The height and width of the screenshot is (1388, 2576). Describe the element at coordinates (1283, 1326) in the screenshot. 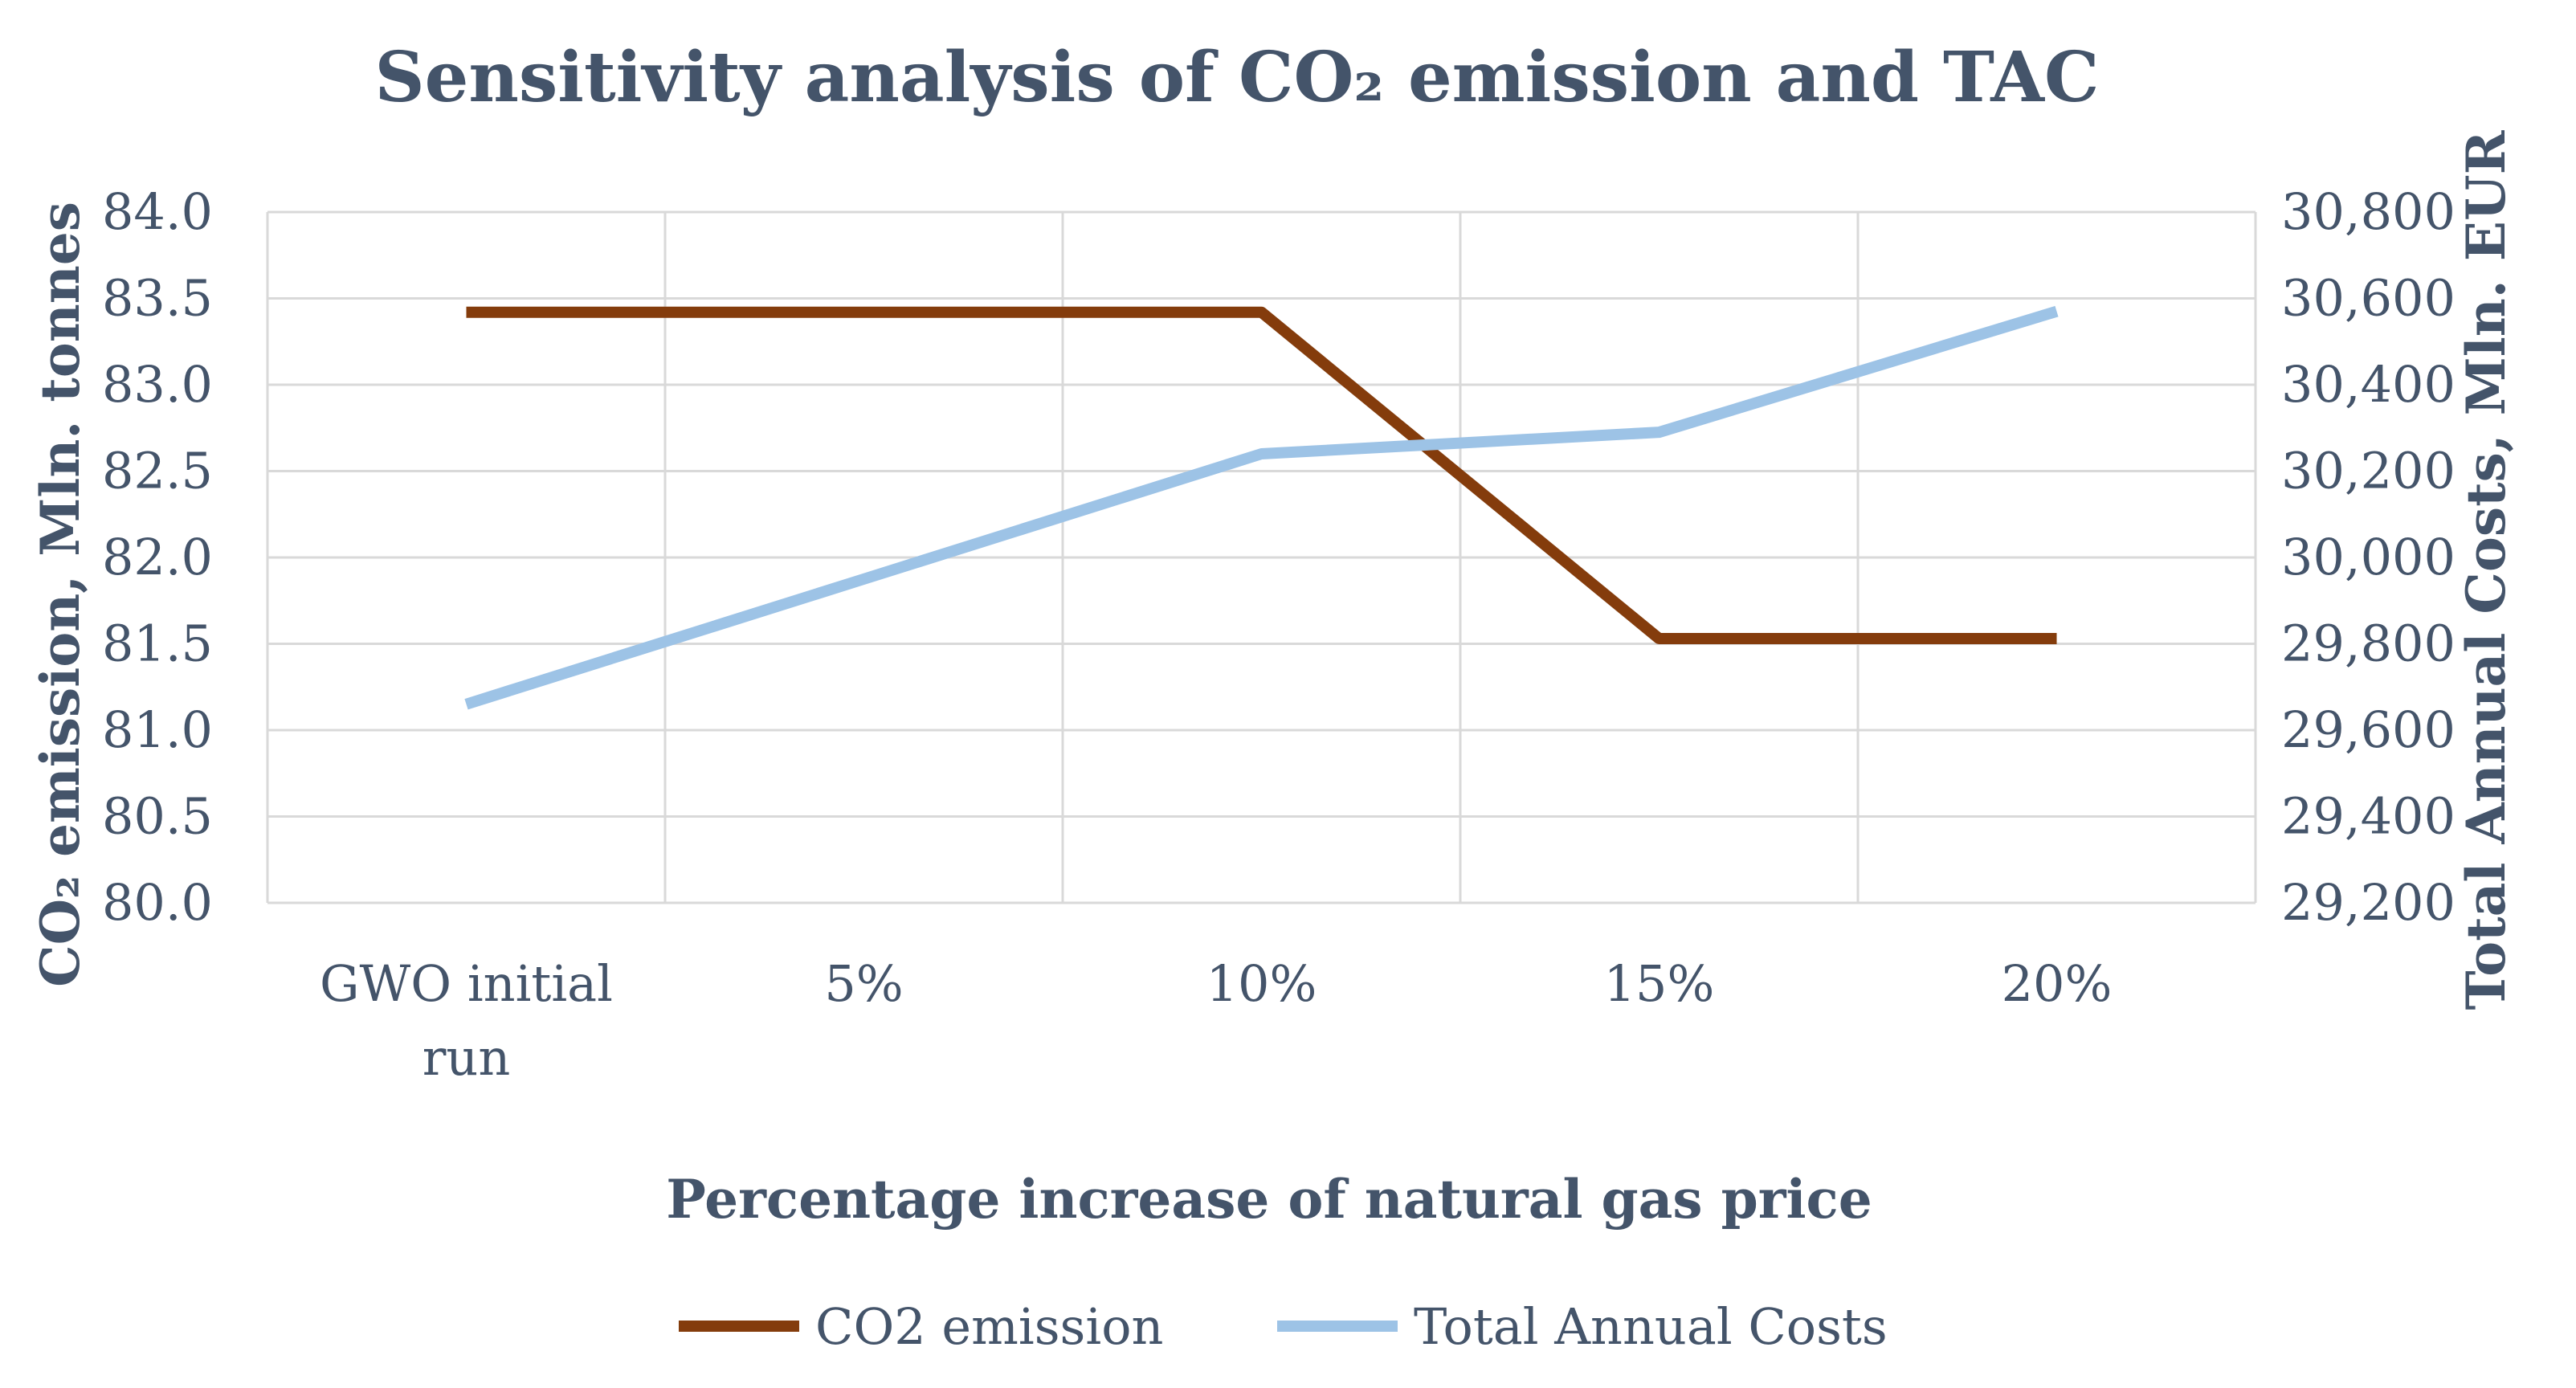

I see `legend: CO2 emission Total Annual Costs` at that location.